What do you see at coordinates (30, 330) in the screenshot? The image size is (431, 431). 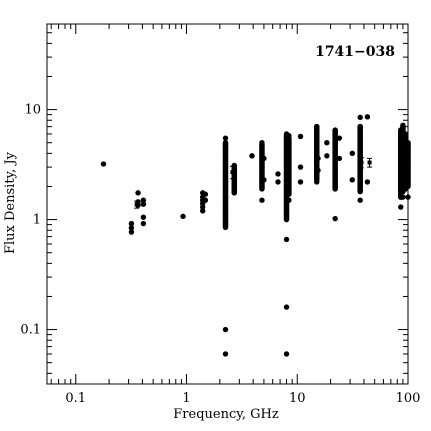 I see `y-tick-label: 0.1` at bounding box center [30, 330].